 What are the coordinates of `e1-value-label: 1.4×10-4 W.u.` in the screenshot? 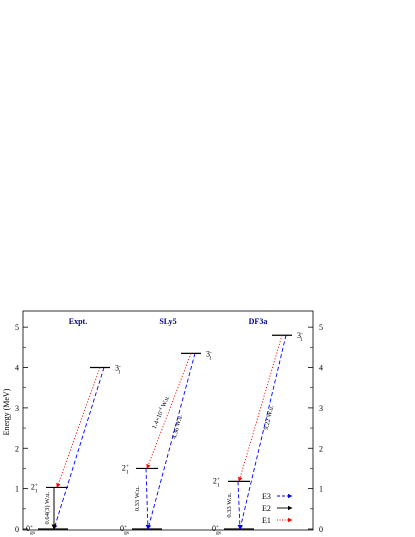 It's located at (161, 412).